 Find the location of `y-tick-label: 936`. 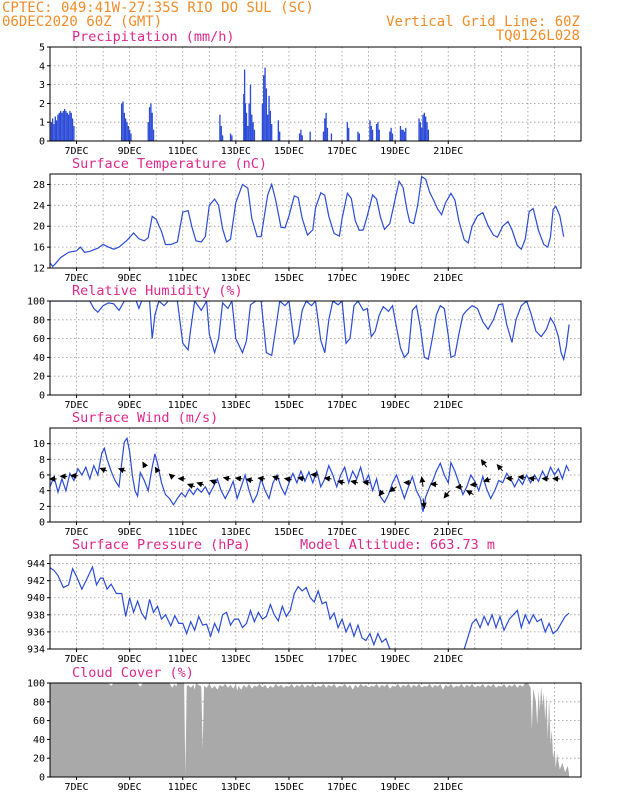

y-tick-label: 936 is located at coordinates (36, 632).